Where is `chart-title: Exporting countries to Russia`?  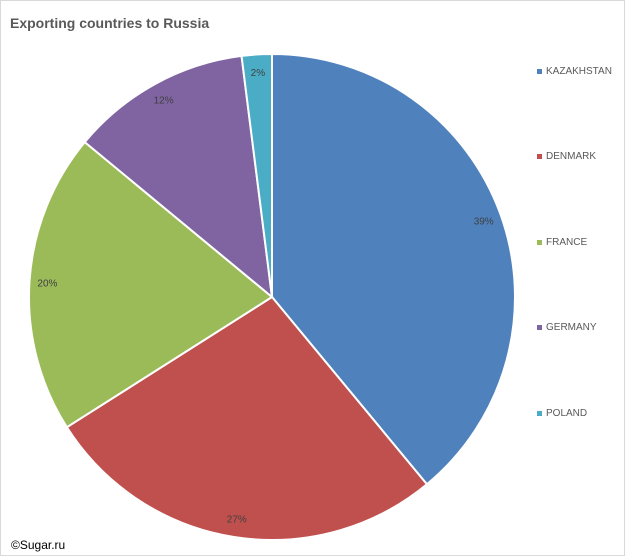 chart-title: Exporting countries to Russia is located at coordinates (110, 23).